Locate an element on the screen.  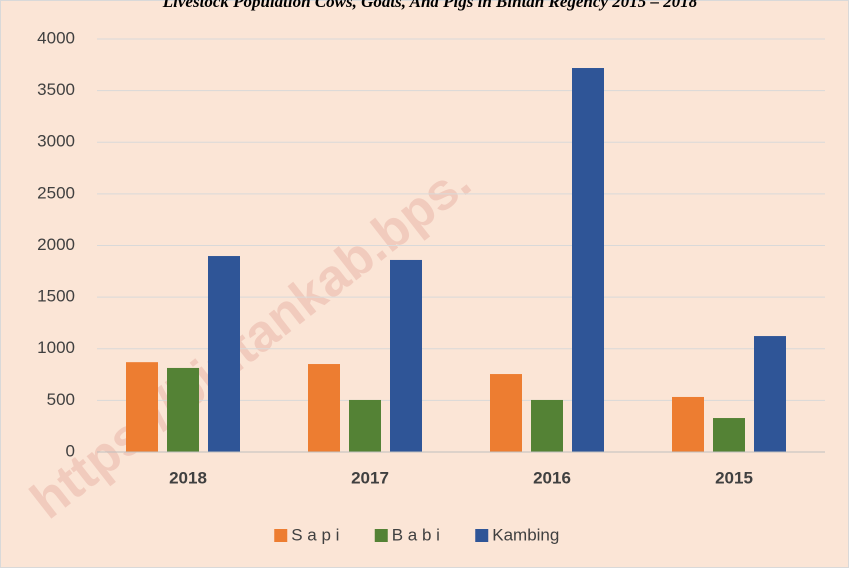
y-tick-label: 3000 is located at coordinates (56, 141).